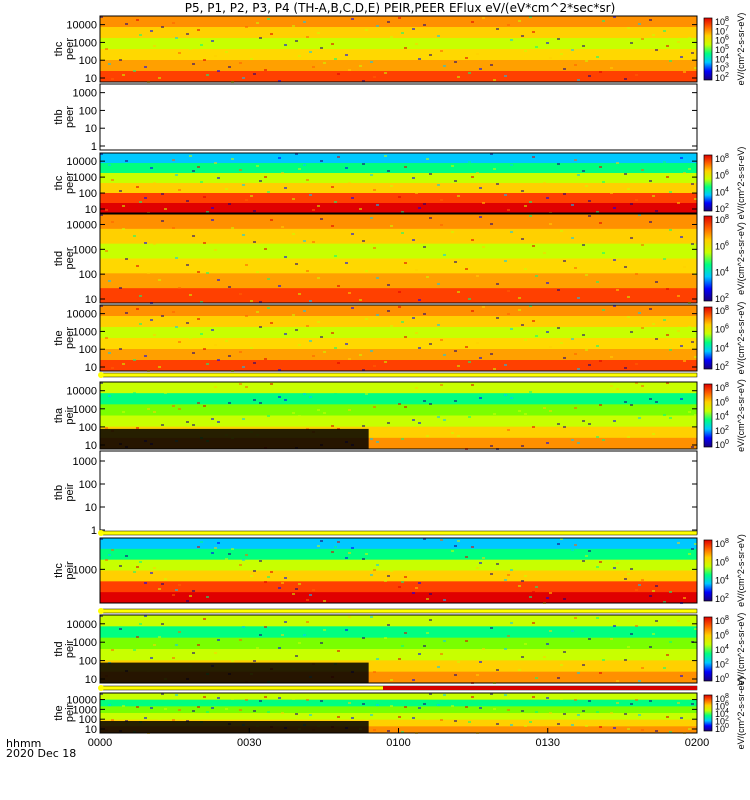  Describe the element at coordinates (88, 662) in the screenshot. I see `y-tick-label: 100` at that location.